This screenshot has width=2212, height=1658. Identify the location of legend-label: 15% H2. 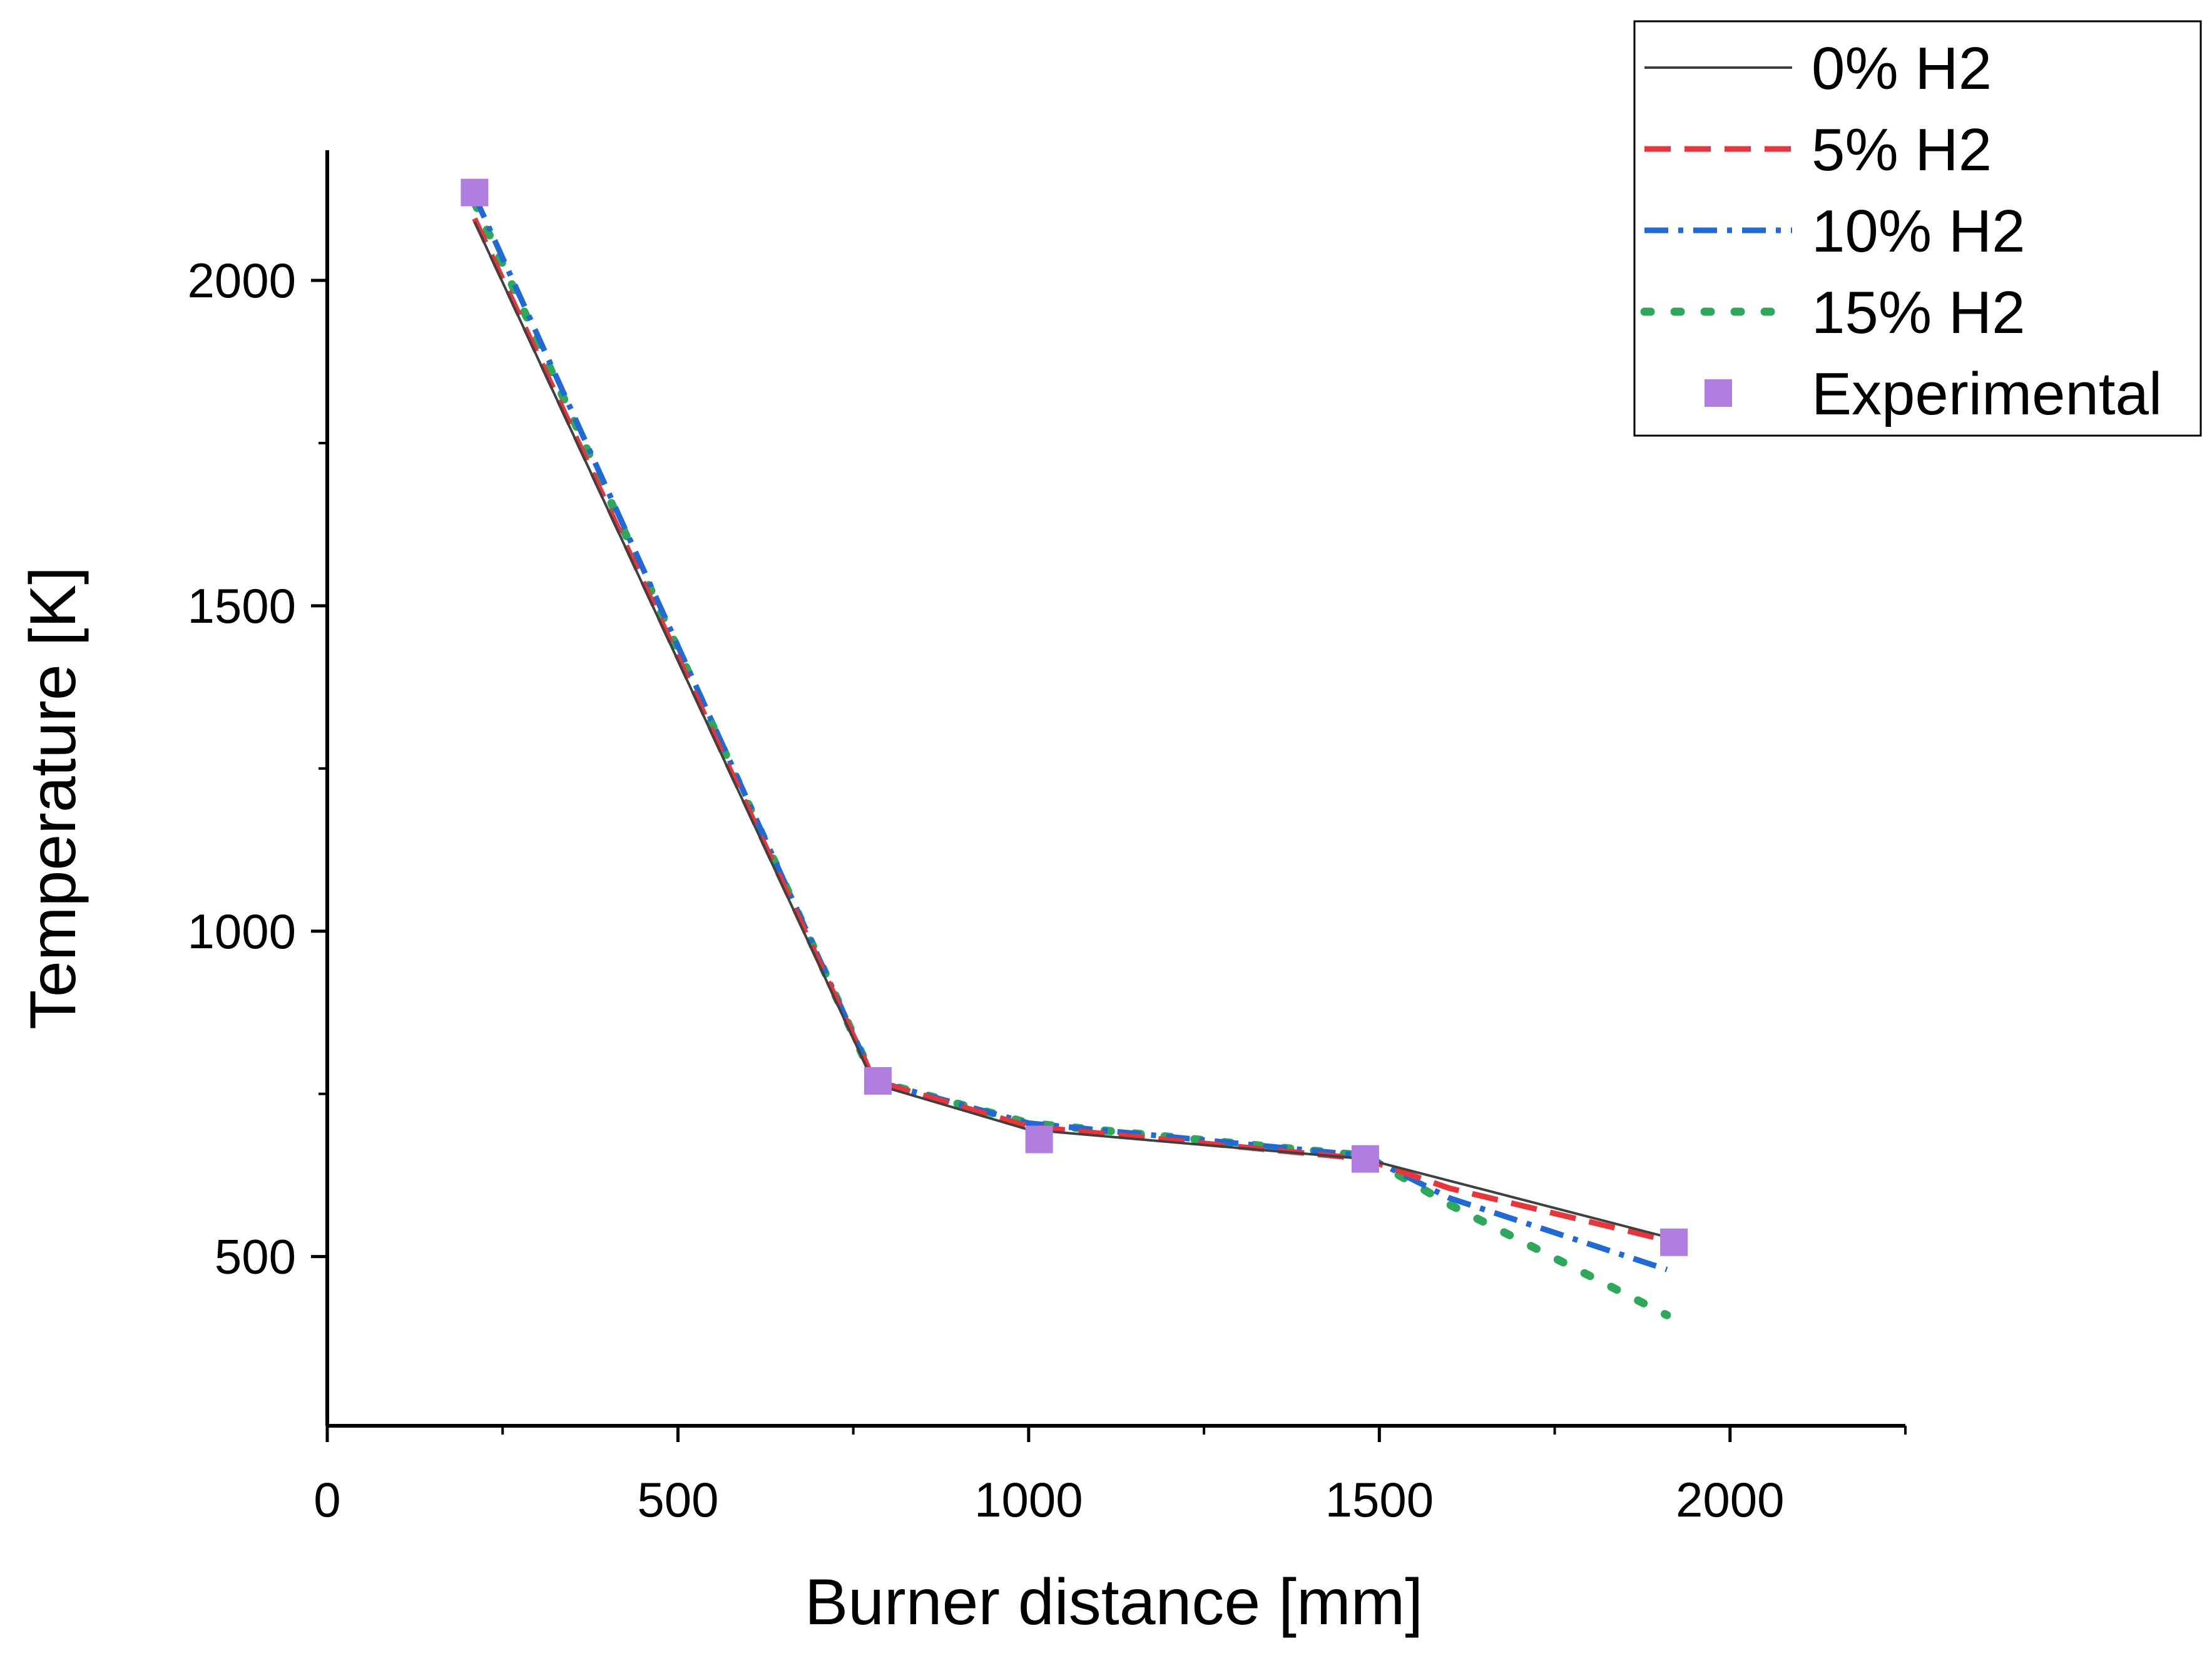
(1919, 312).